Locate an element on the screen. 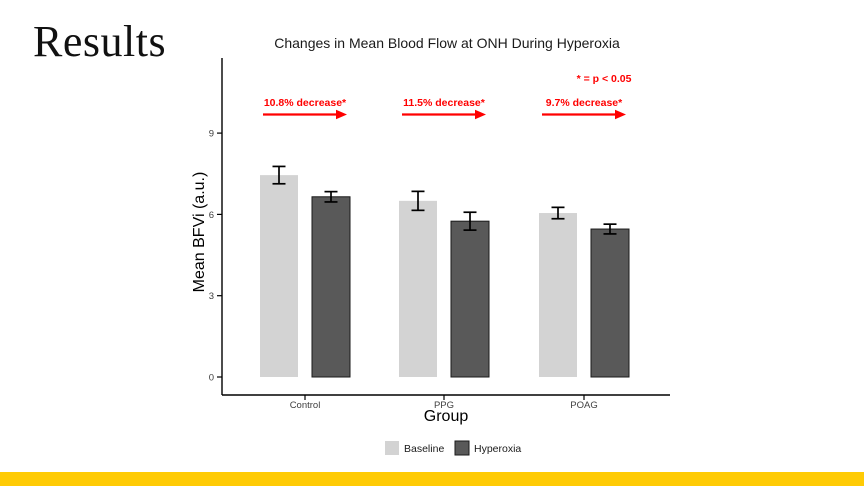 This screenshot has width=864, height=486. legend-swatch-hyperoxia is located at coordinates (462, 448).